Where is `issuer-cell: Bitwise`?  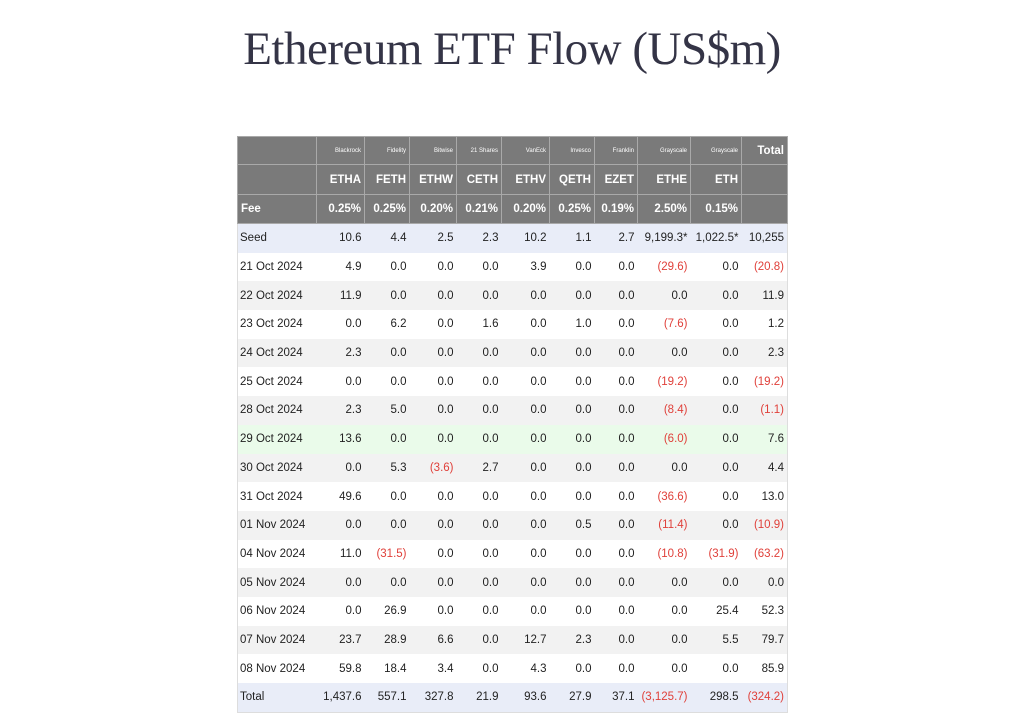 issuer-cell: Bitwise is located at coordinates (433, 150).